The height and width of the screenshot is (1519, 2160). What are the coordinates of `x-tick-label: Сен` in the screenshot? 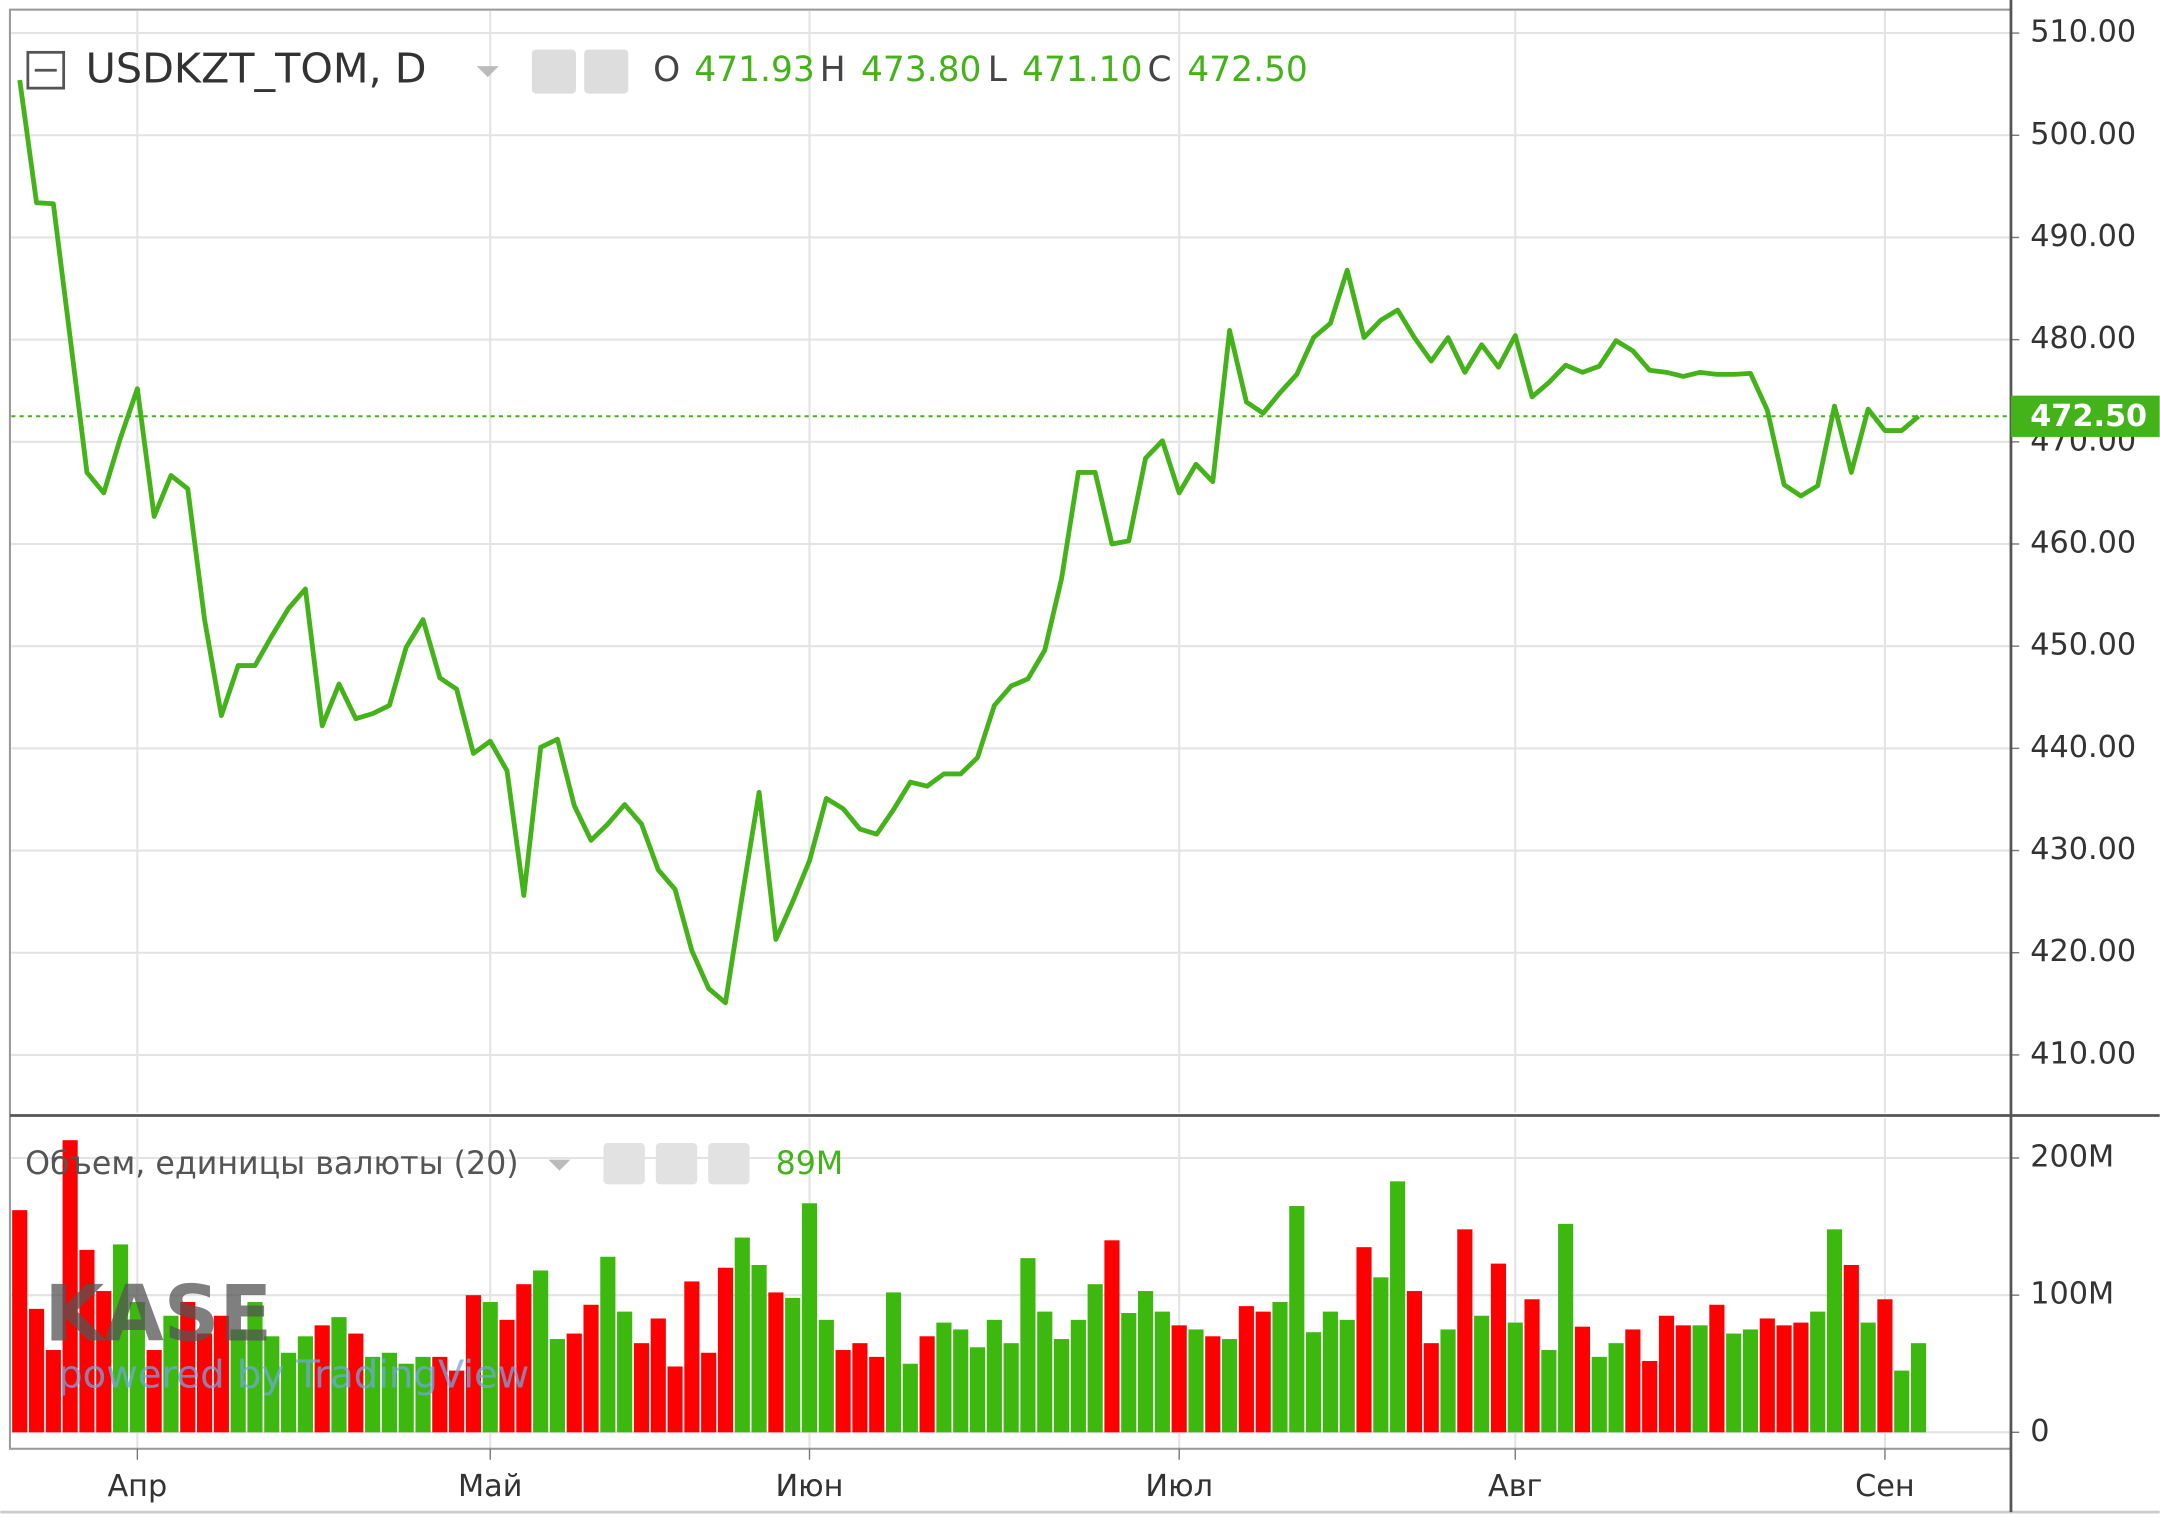 It's located at (1885, 1486).